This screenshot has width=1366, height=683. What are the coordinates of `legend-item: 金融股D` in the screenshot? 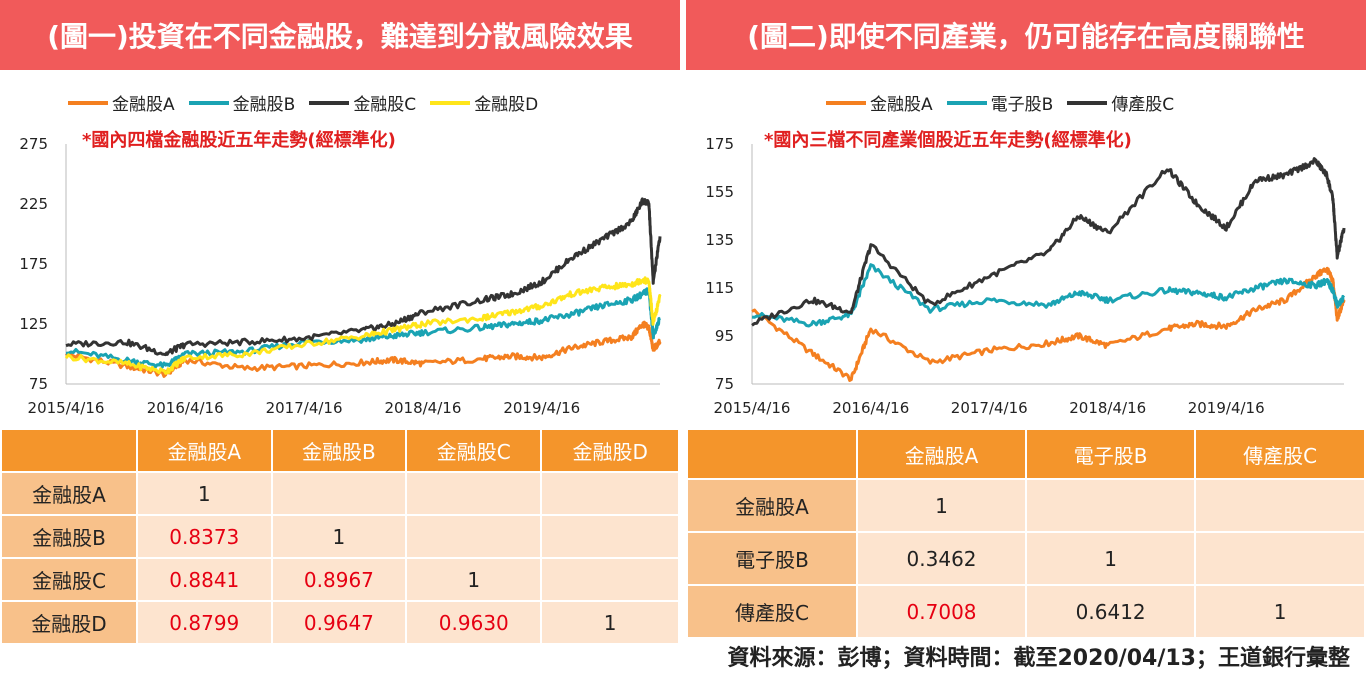 It's located at (484, 102).